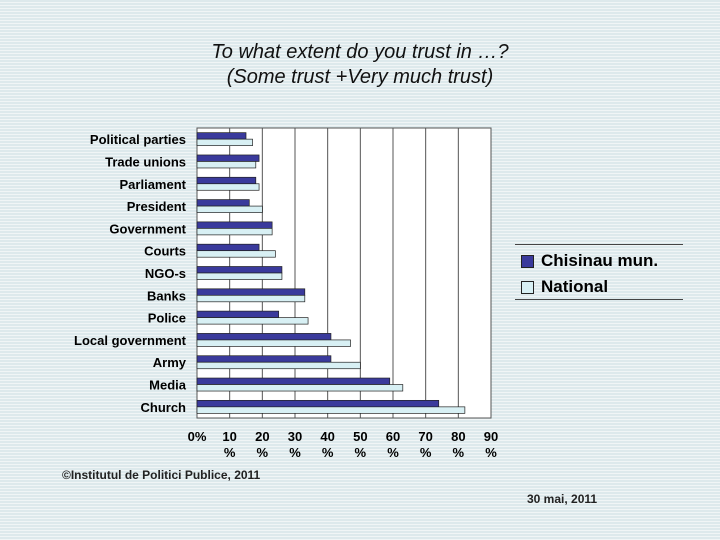  Describe the element at coordinates (165, 273) in the screenshot. I see `category-label: NGO-s` at that location.